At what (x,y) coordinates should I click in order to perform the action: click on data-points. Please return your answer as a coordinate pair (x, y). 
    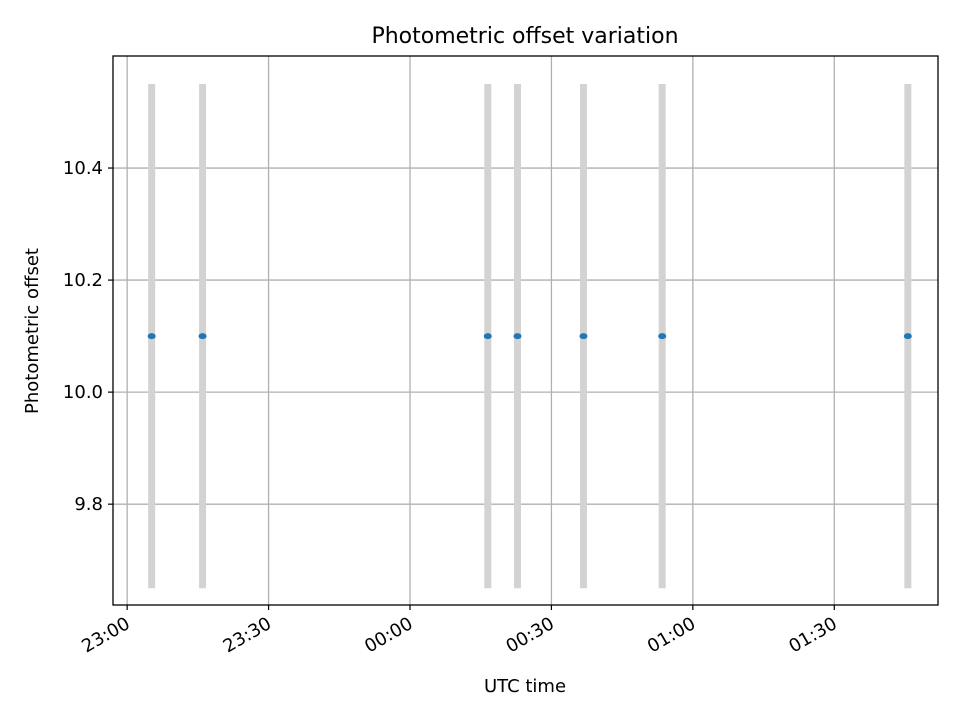
    Looking at the image, I should click on (529, 336).